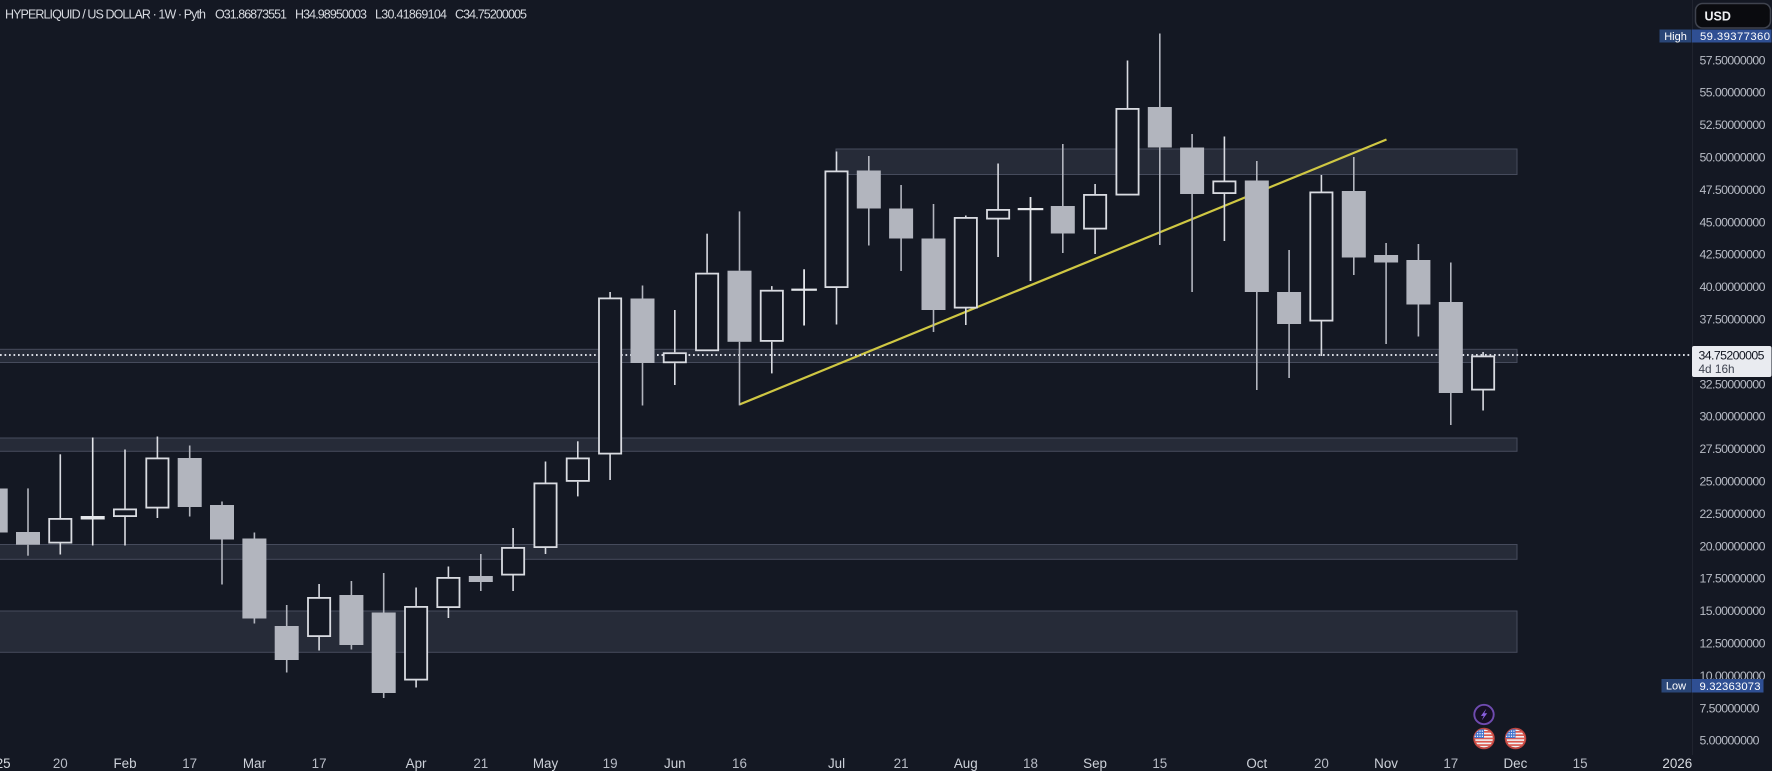  I want to click on svg-text: USD, so click(1718, 17).